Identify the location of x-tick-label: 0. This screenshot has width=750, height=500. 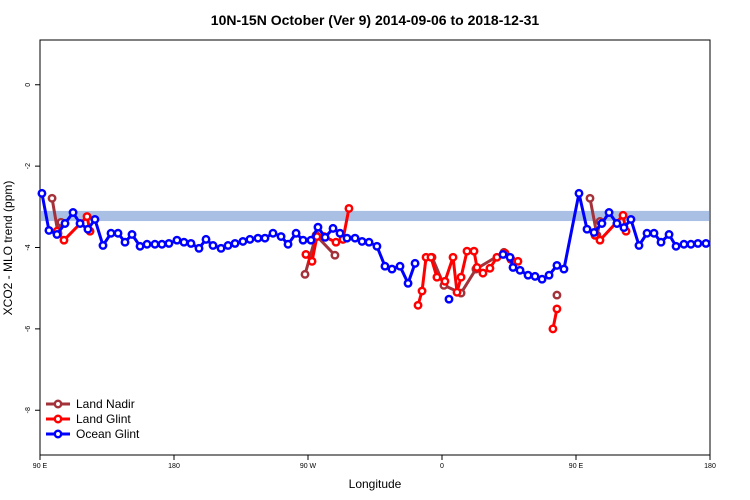
(442, 466).